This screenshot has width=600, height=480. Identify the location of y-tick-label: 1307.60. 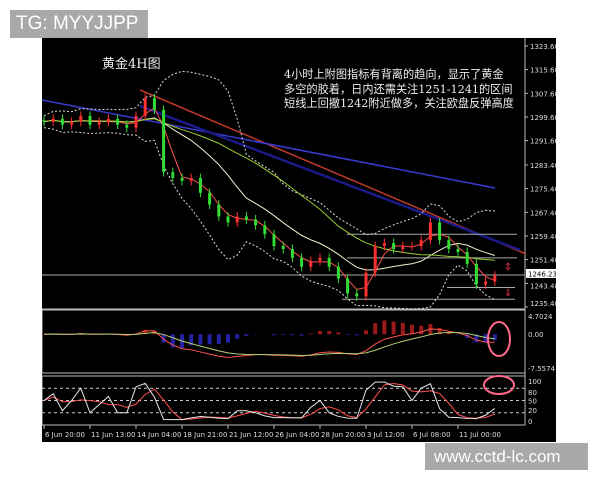
(543, 94).